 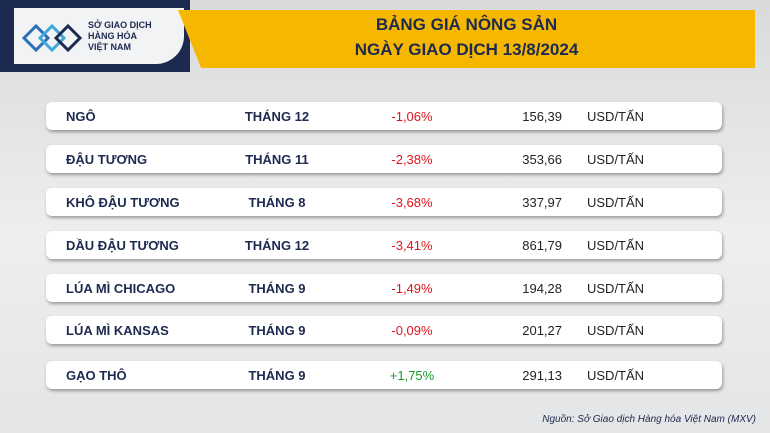 What do you see at coordinates (542, 330) in the screenshot?
I see `price: 201,27` at bounding box center [542, 330].